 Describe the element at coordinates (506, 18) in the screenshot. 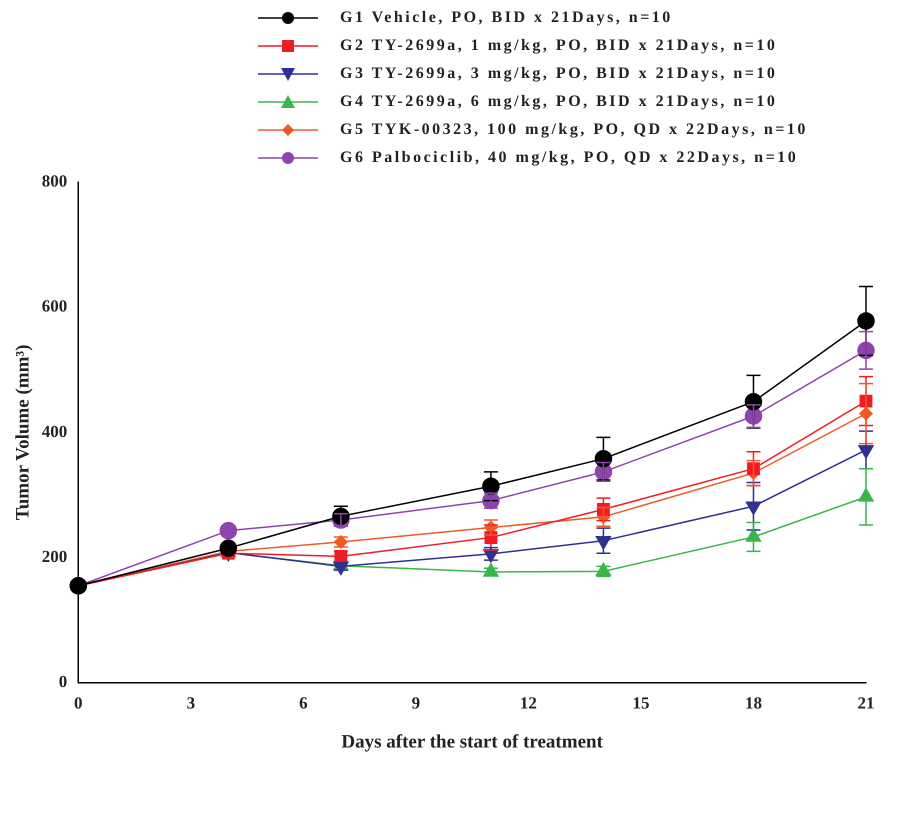

I see `legend-label: G1 Vehicle, PO, BID x 21Days, n=10` at that location.